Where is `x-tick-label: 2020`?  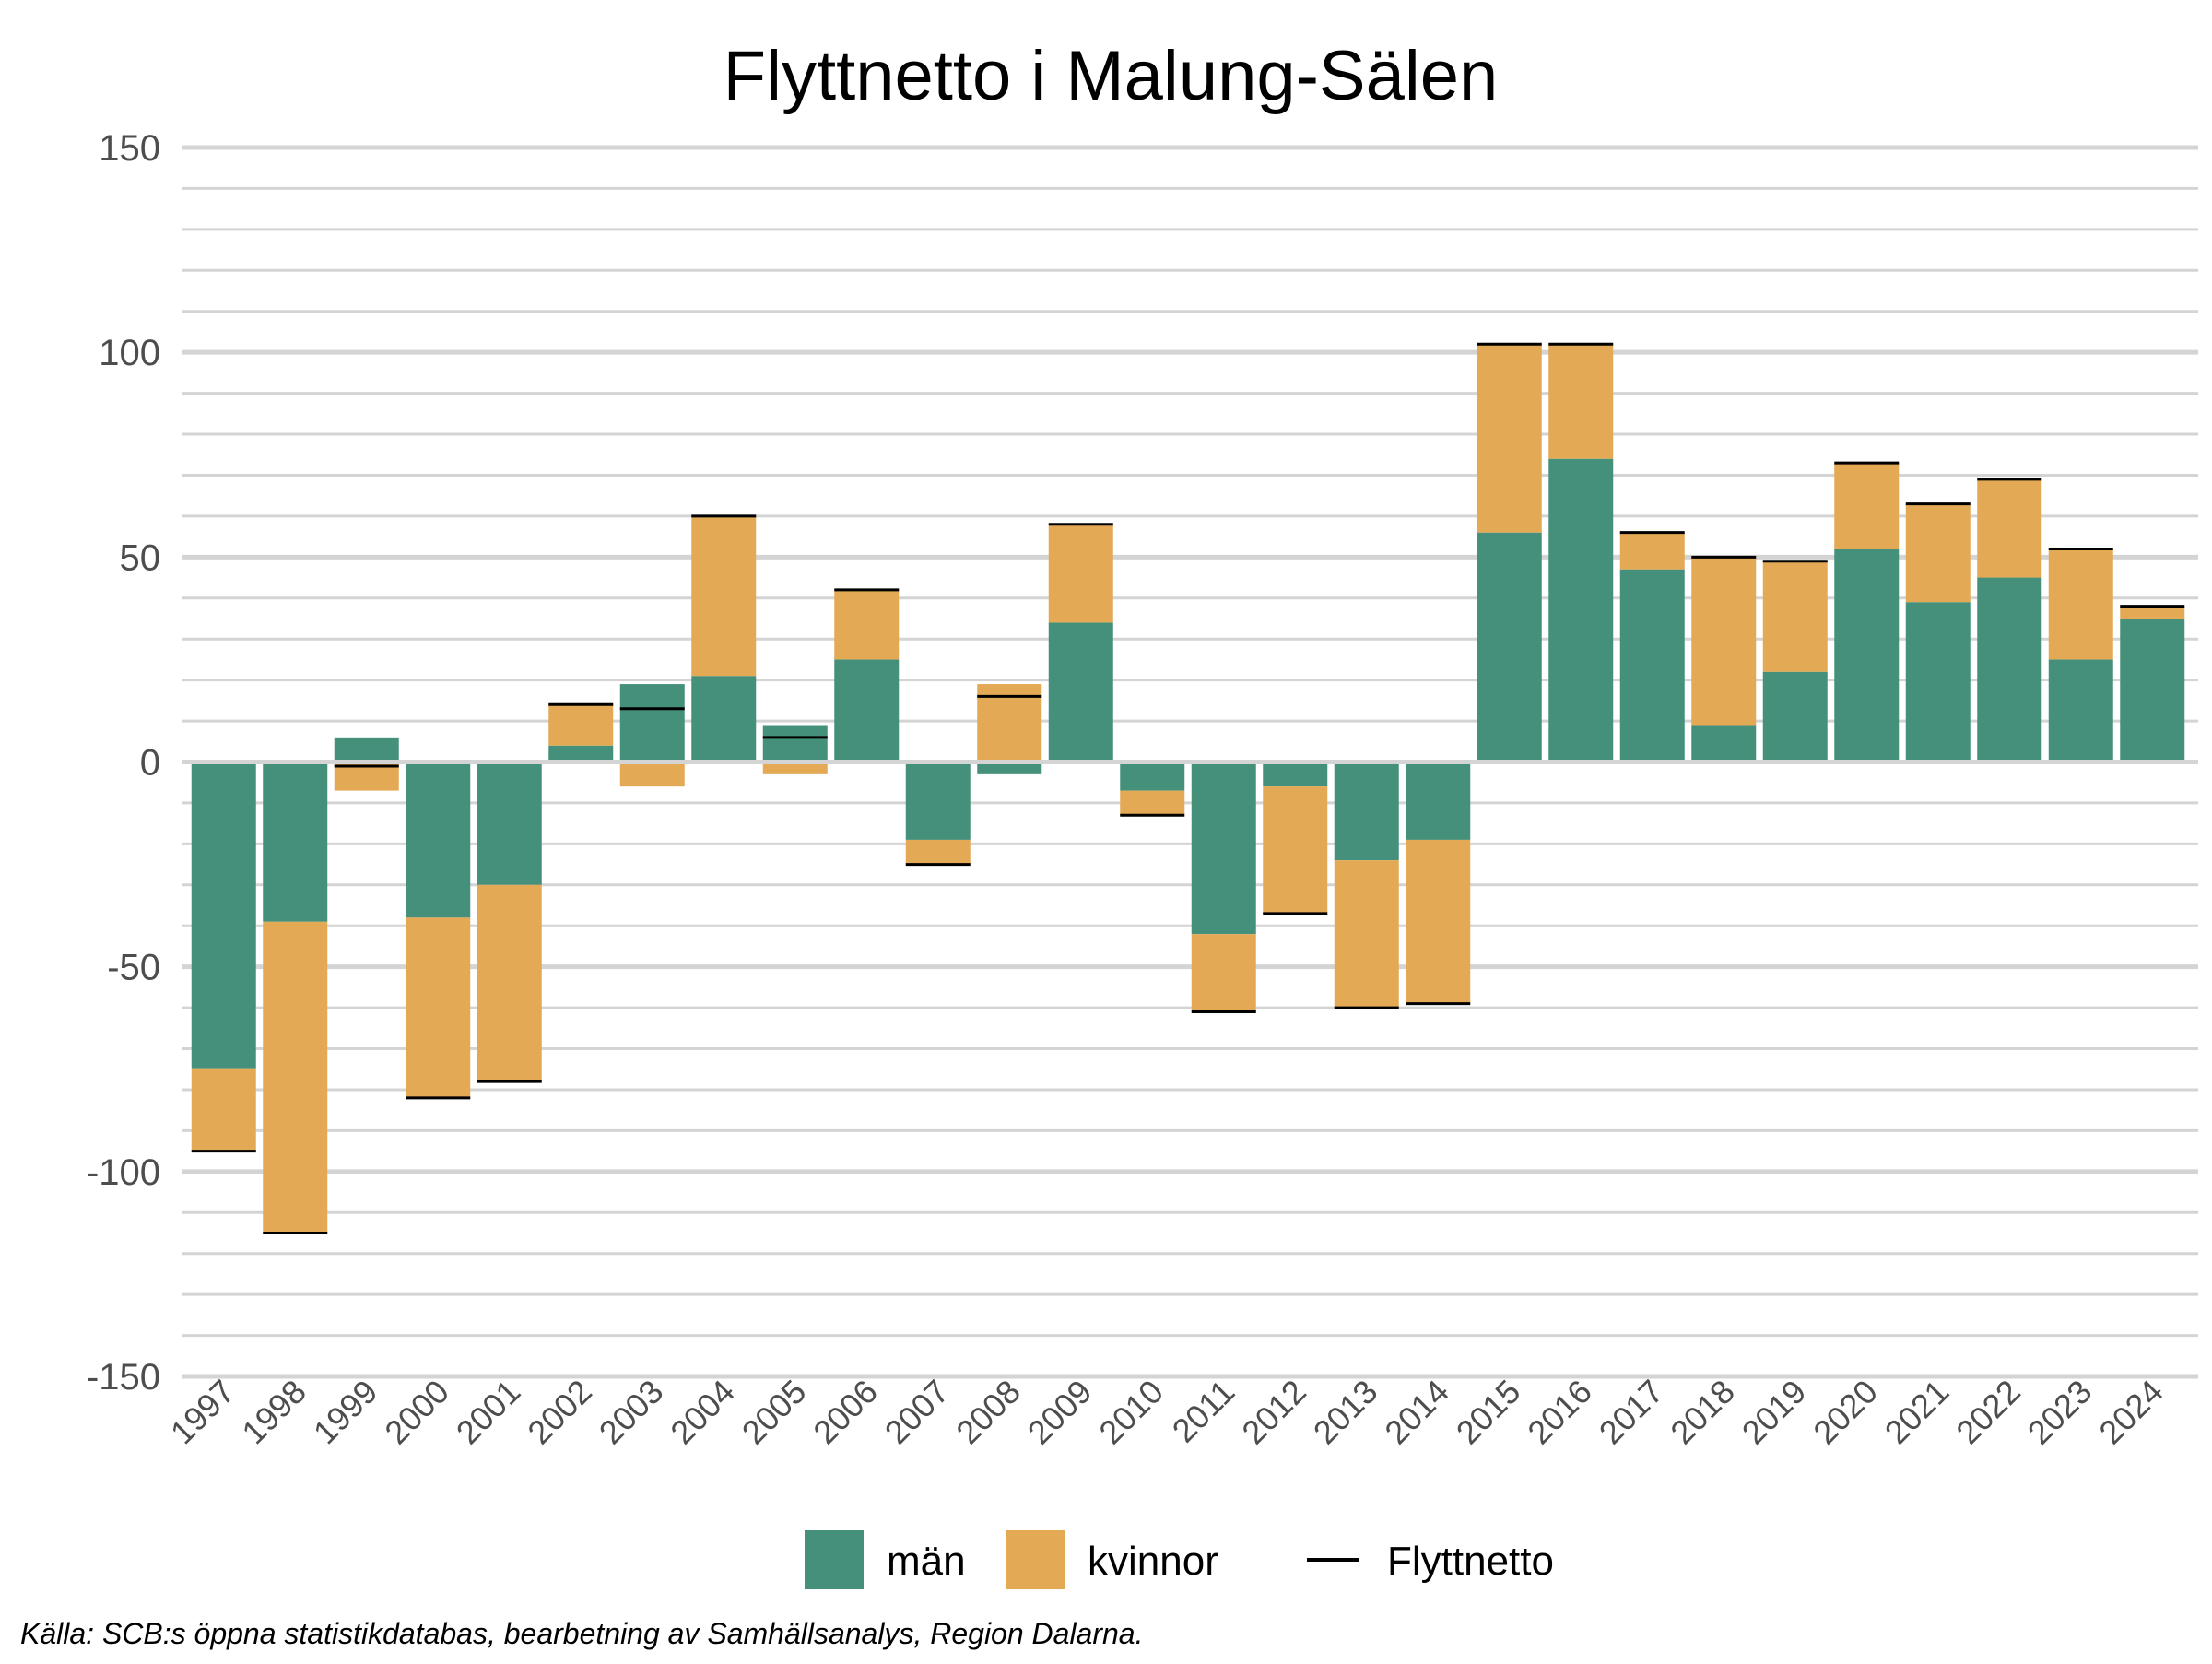
x-tick-label: 2020 is located at coordinates (1845, 1412).